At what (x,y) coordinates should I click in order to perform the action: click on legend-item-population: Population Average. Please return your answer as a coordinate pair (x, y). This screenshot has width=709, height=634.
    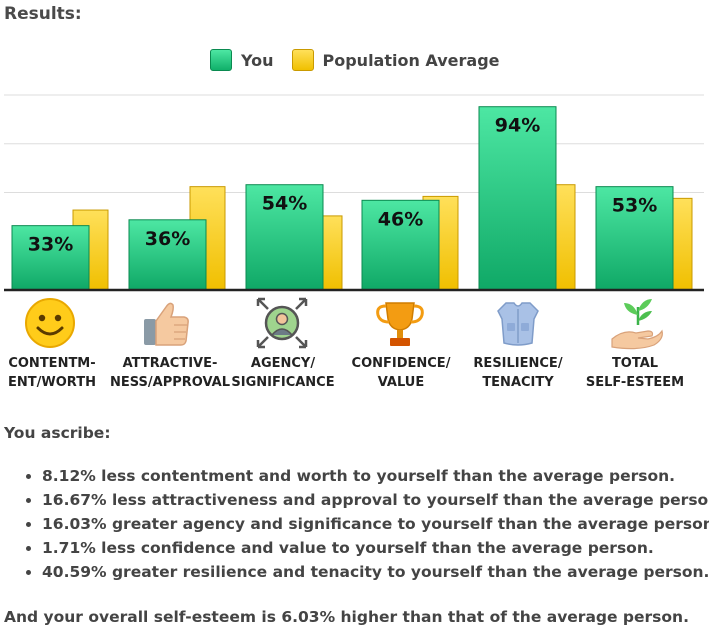
    Looking at the image, I should click on (395, 60).